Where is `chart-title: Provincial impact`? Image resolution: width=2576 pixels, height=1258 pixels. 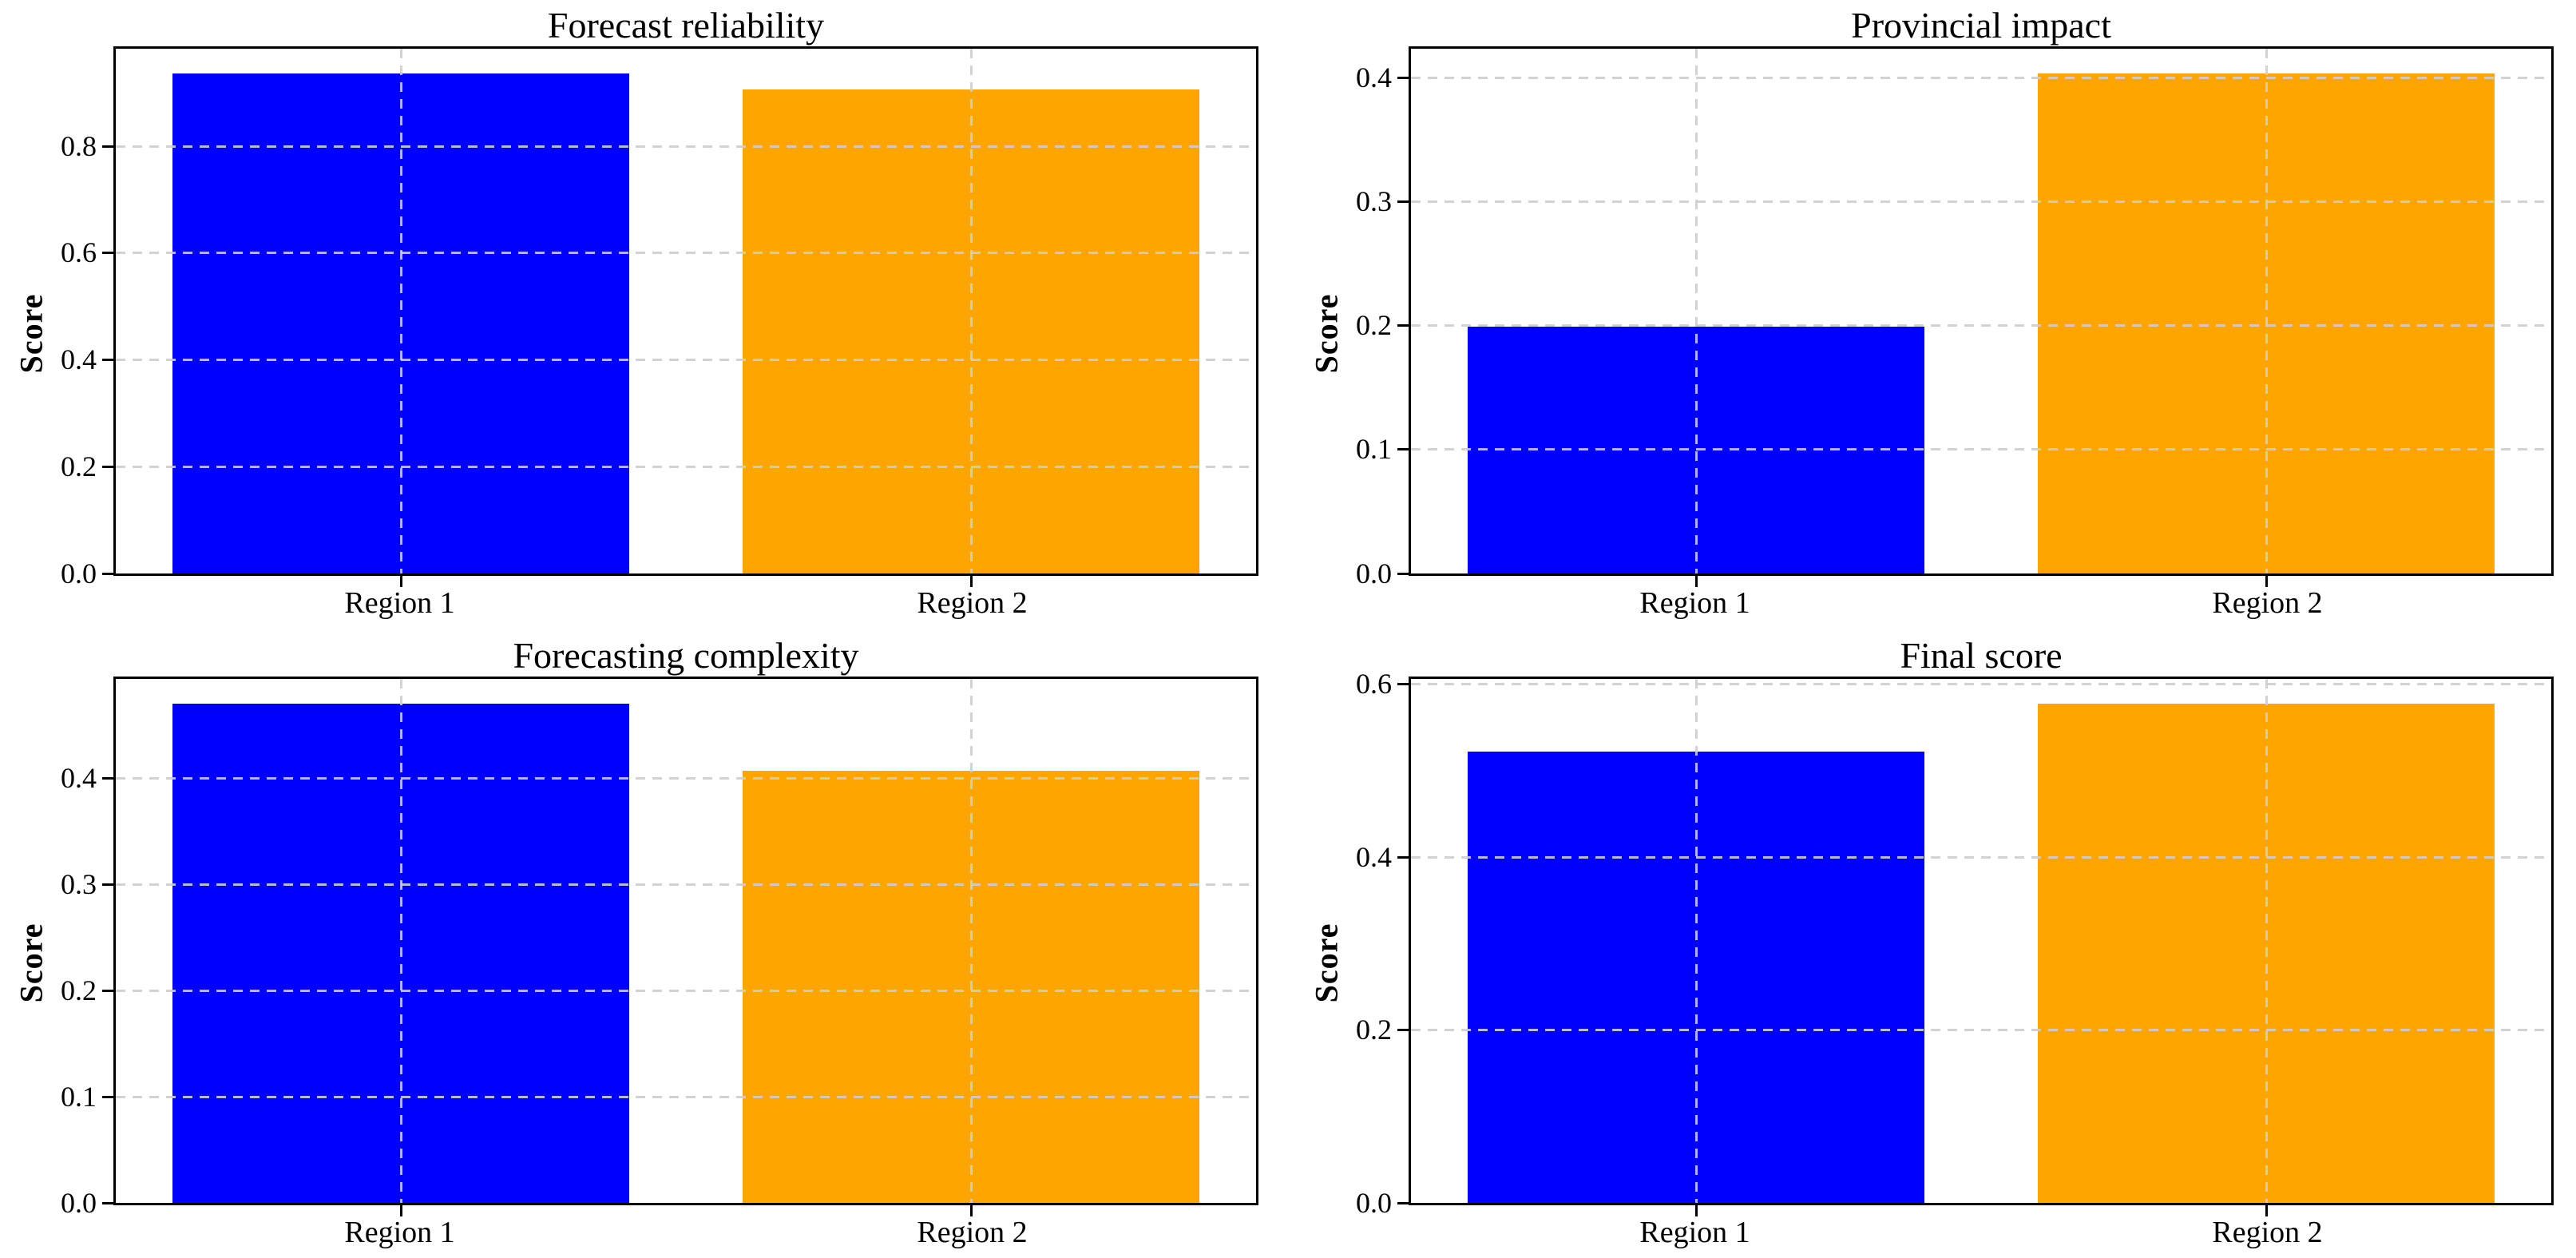
chart-title: Provincial impact is located at coordinates (1981, 25).